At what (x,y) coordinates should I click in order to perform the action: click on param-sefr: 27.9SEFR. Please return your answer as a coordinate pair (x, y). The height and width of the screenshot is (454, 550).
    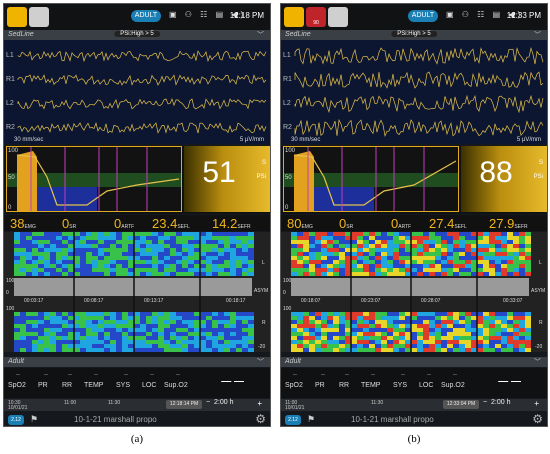
    Looking at the image, I should click on (508, 223).